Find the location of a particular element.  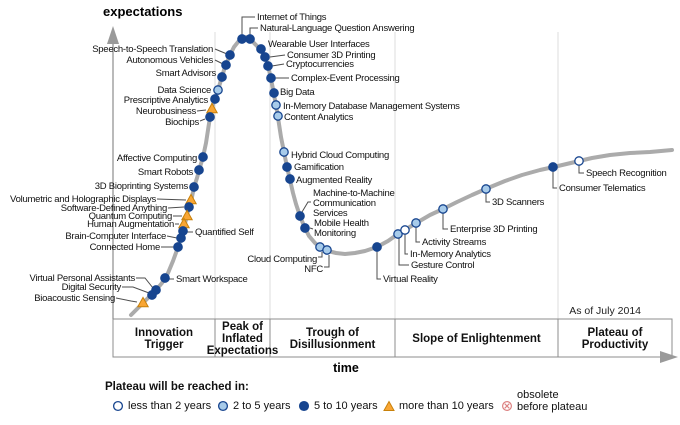

label-data-science: Data Science is located at coordinates (184, 90).